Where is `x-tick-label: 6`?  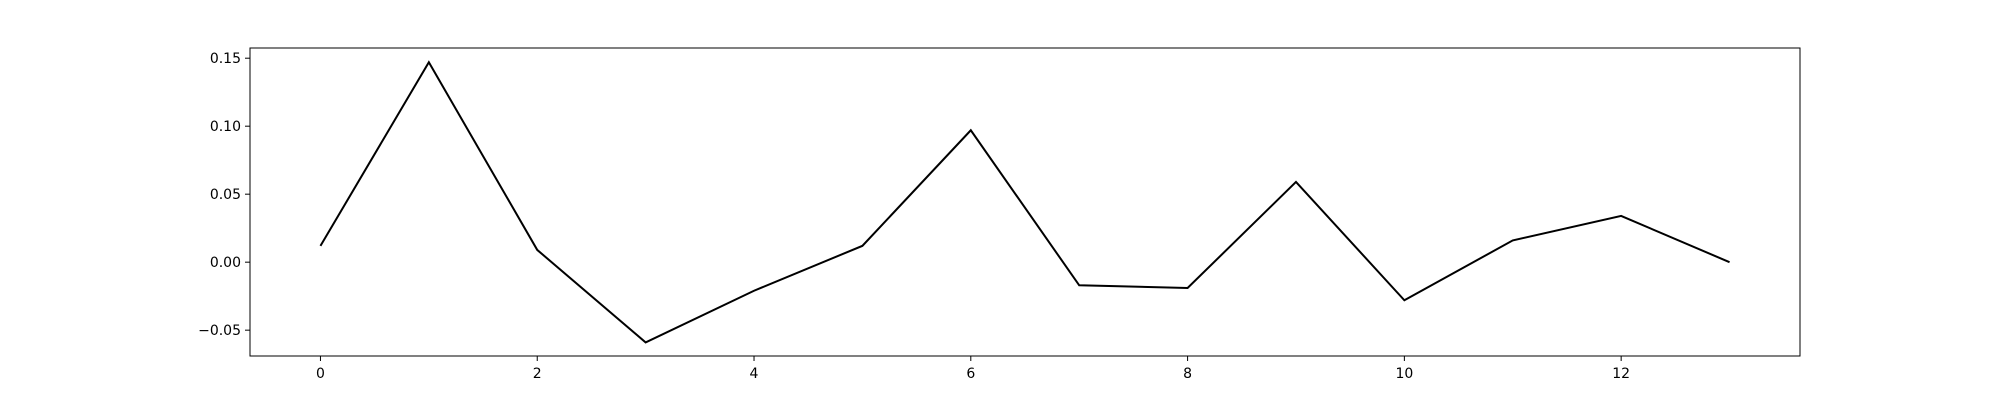
x-tick-label: 6 is located at coordinates (970, 374).